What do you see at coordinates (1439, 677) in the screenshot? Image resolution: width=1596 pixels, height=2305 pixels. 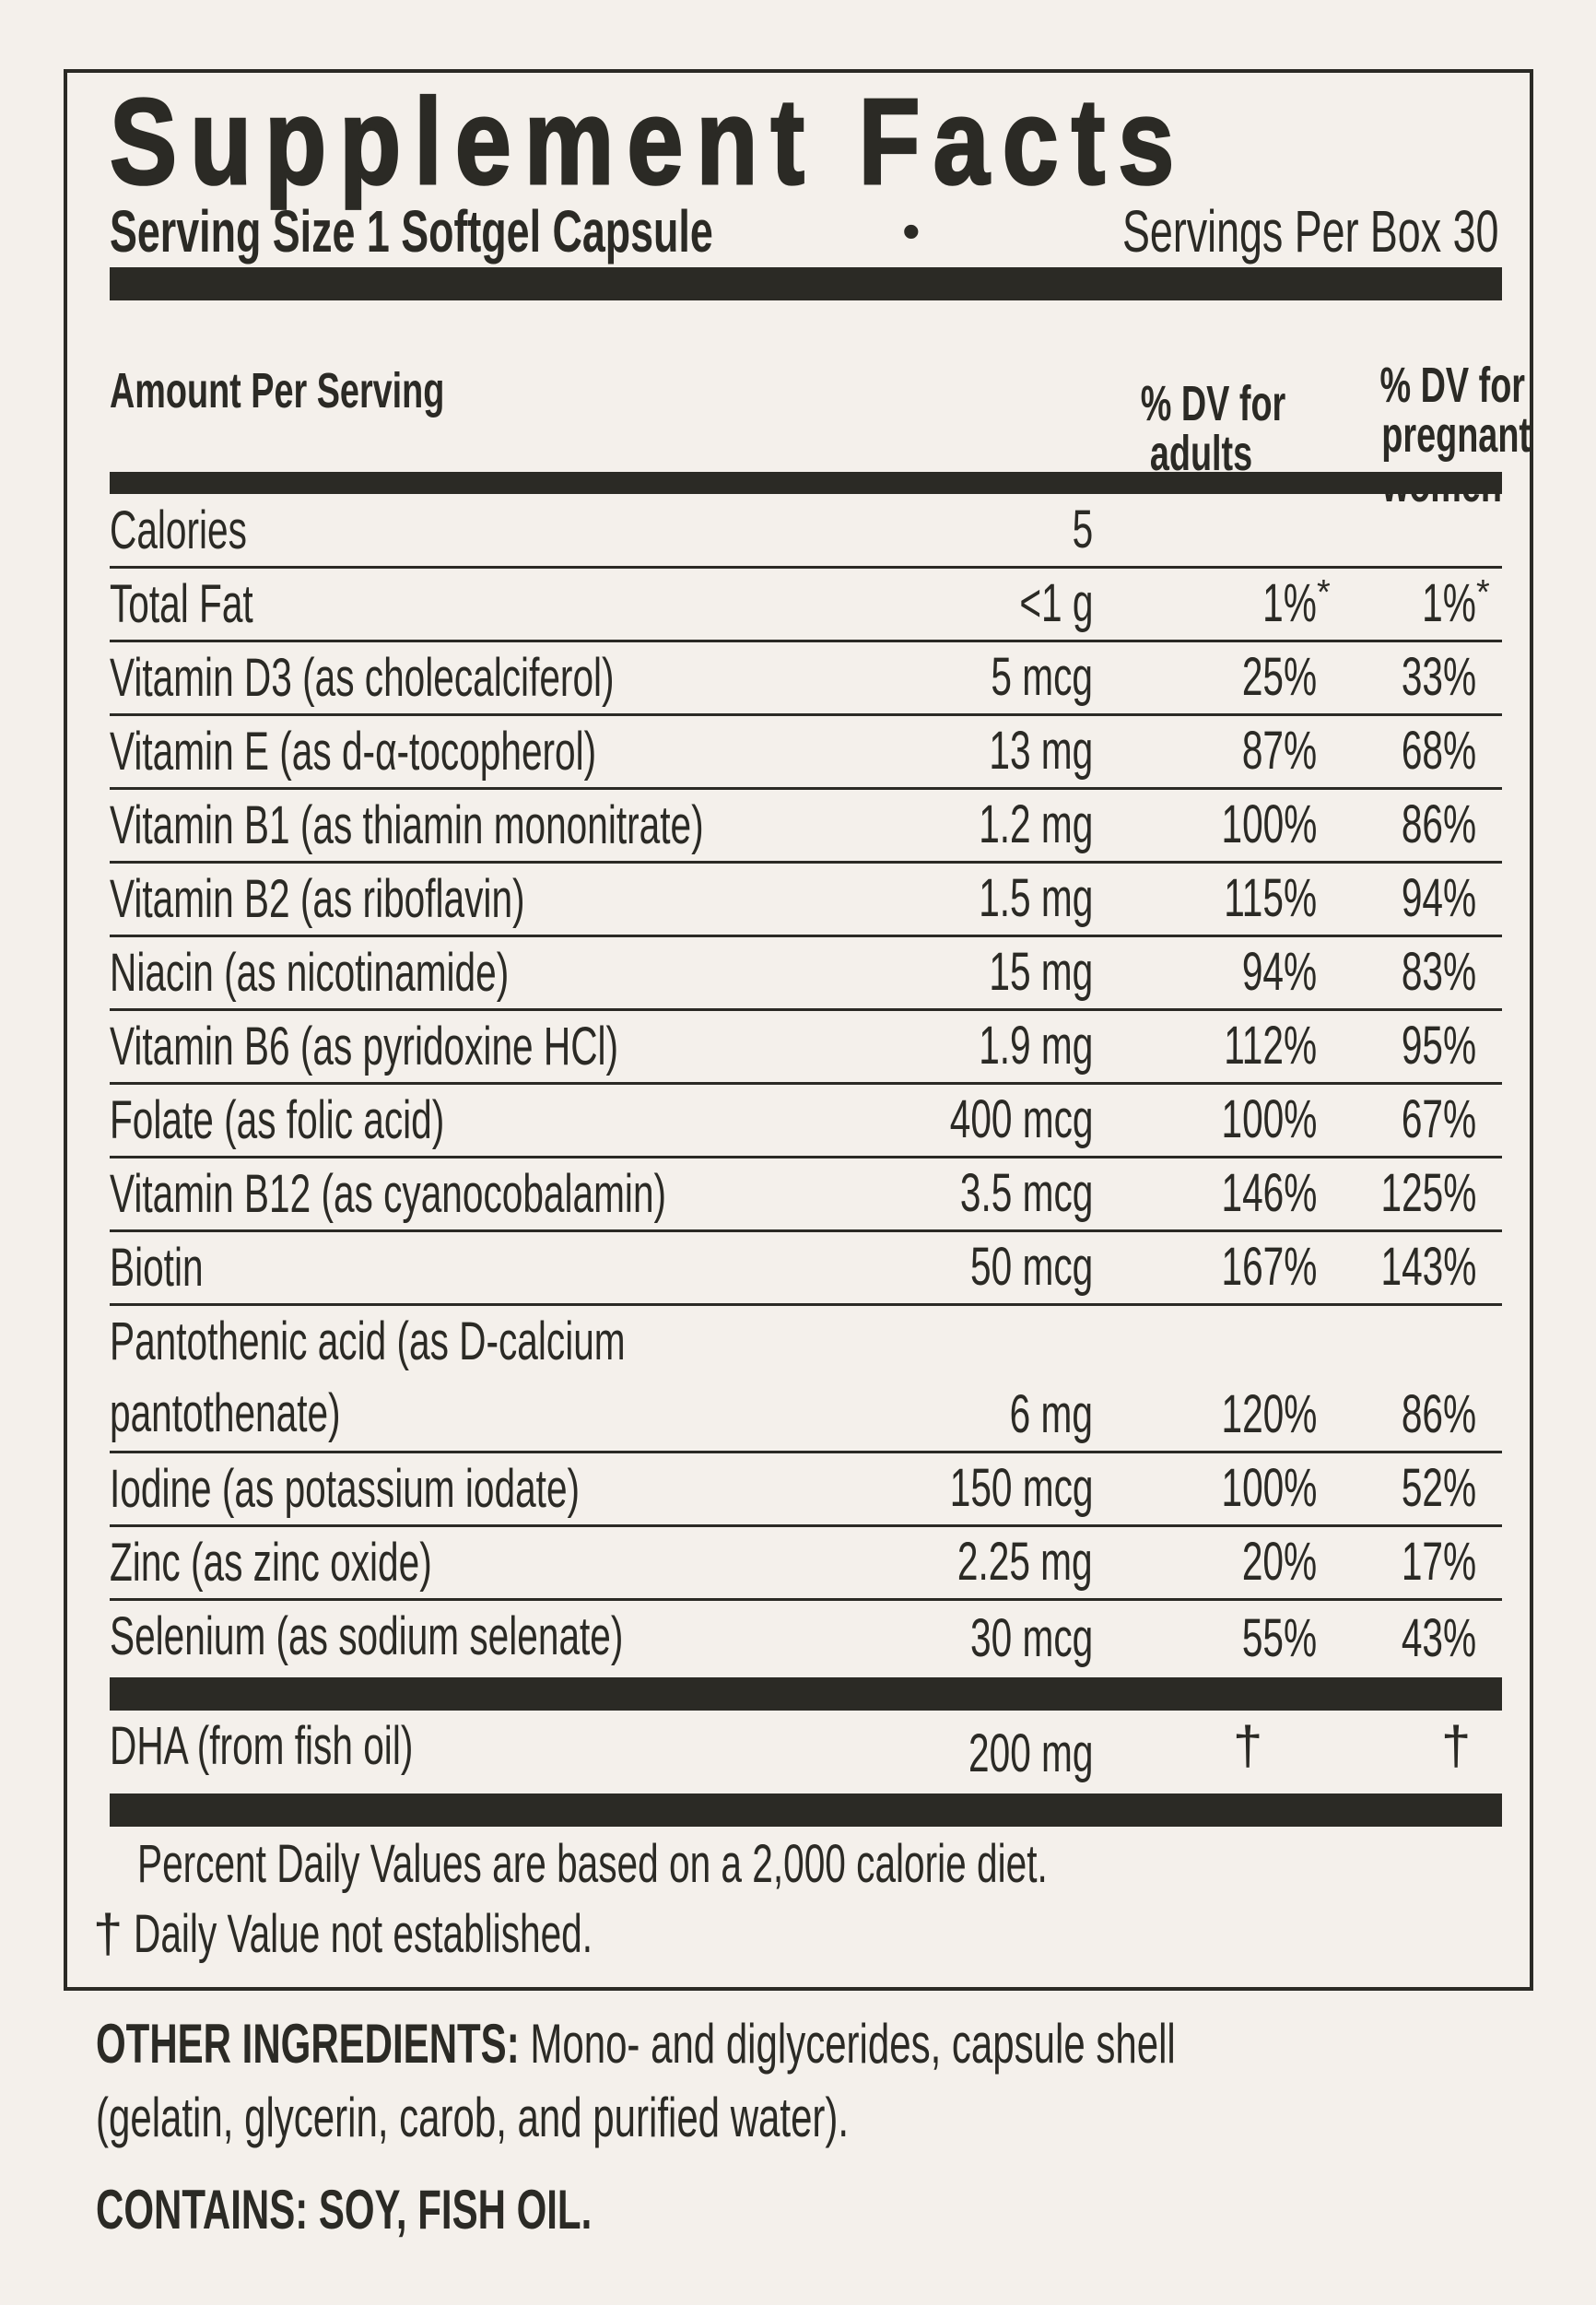 I see `dv-pregnant-text: 33%` at bounding box center [1439, 677].